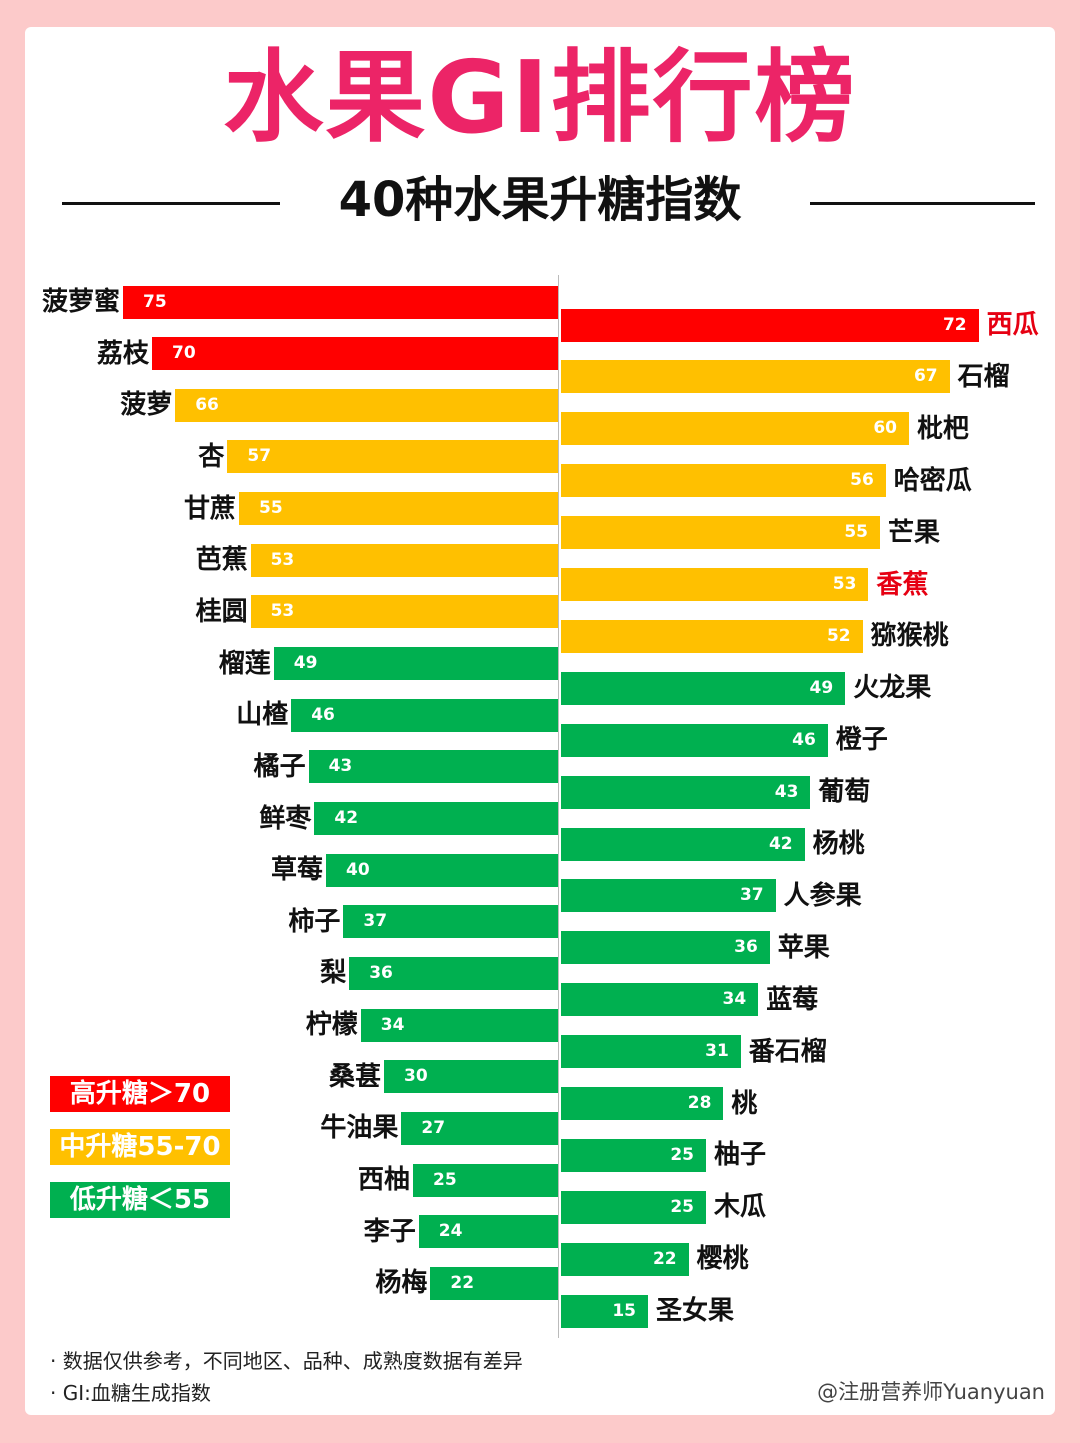 Image resolution: width=1080 pixels, height=1443 pixels. What do you see at coordinates (359, 1128) in the screenshot?
I see `category-label: 牛油果` at bounding box center [359, 1128].